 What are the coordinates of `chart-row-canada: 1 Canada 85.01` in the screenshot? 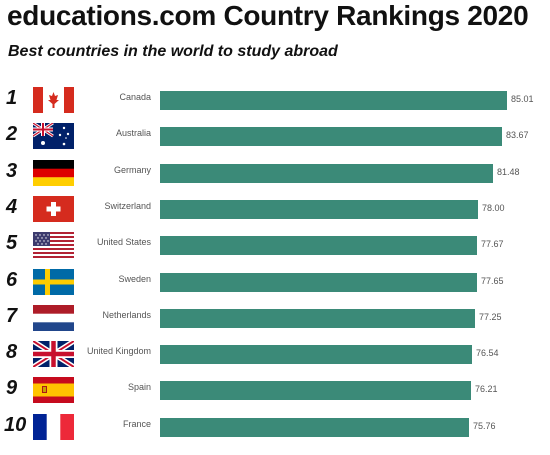 It's located at (275, 101).